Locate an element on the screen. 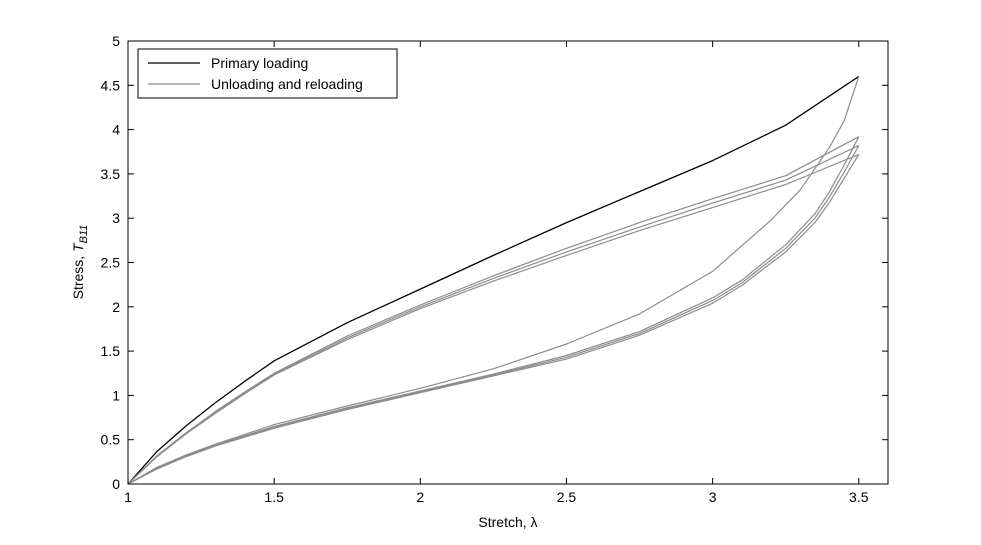  y-axis-label-subscript: B11 is located at coordinates (84, 234).